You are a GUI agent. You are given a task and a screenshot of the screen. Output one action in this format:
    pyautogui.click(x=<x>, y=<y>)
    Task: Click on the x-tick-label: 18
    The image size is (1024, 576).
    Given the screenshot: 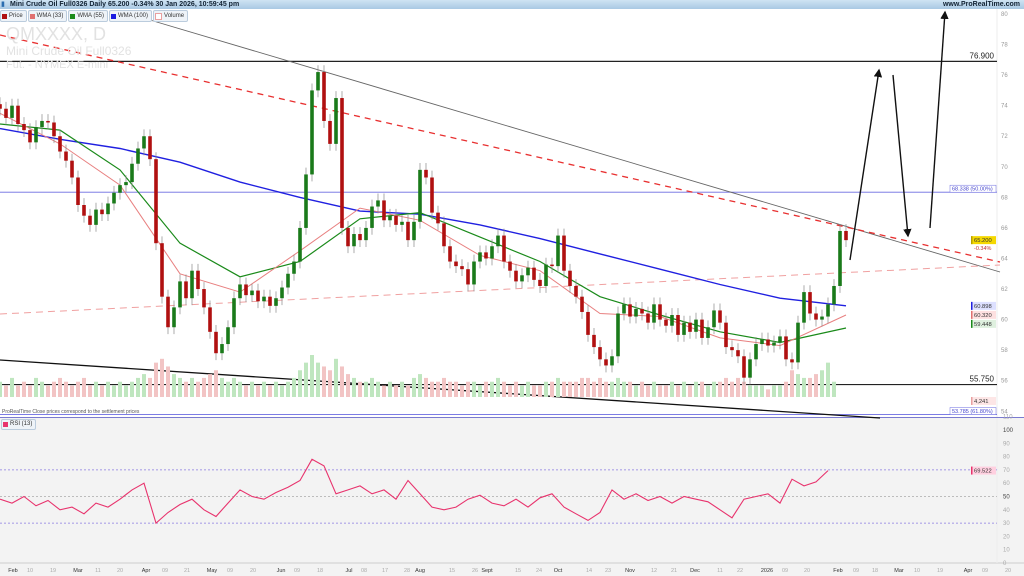 What is the action you would take?
    pyautogui.click(x=875, y=571)
    